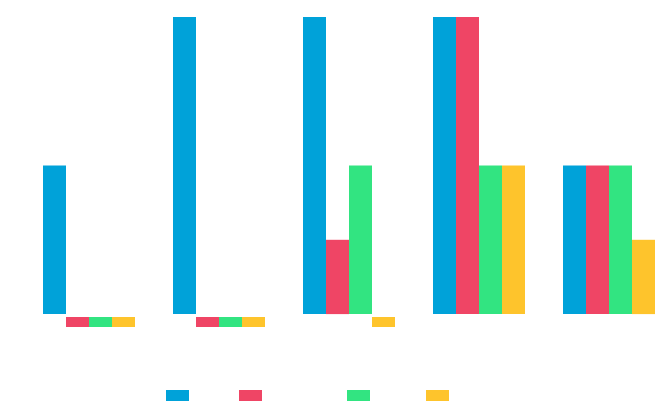 This screenshot has width=662, height=412. I want to click on bar-s3-c3, so click(360, 240).